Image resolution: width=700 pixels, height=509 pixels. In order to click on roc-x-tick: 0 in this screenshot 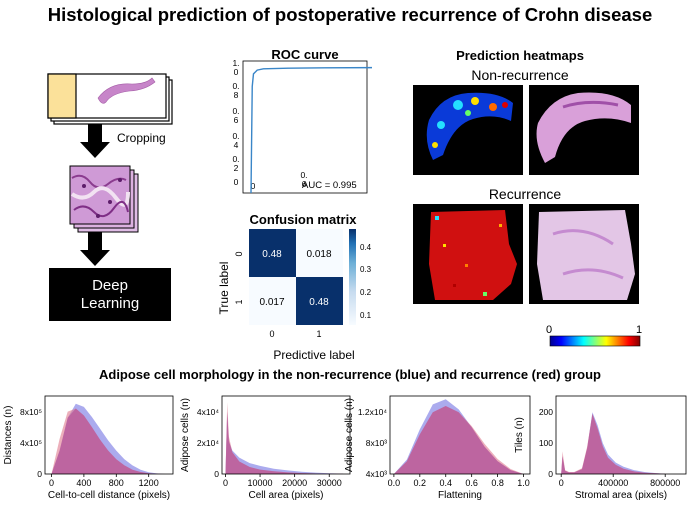, I will do `click(253, 186)`.